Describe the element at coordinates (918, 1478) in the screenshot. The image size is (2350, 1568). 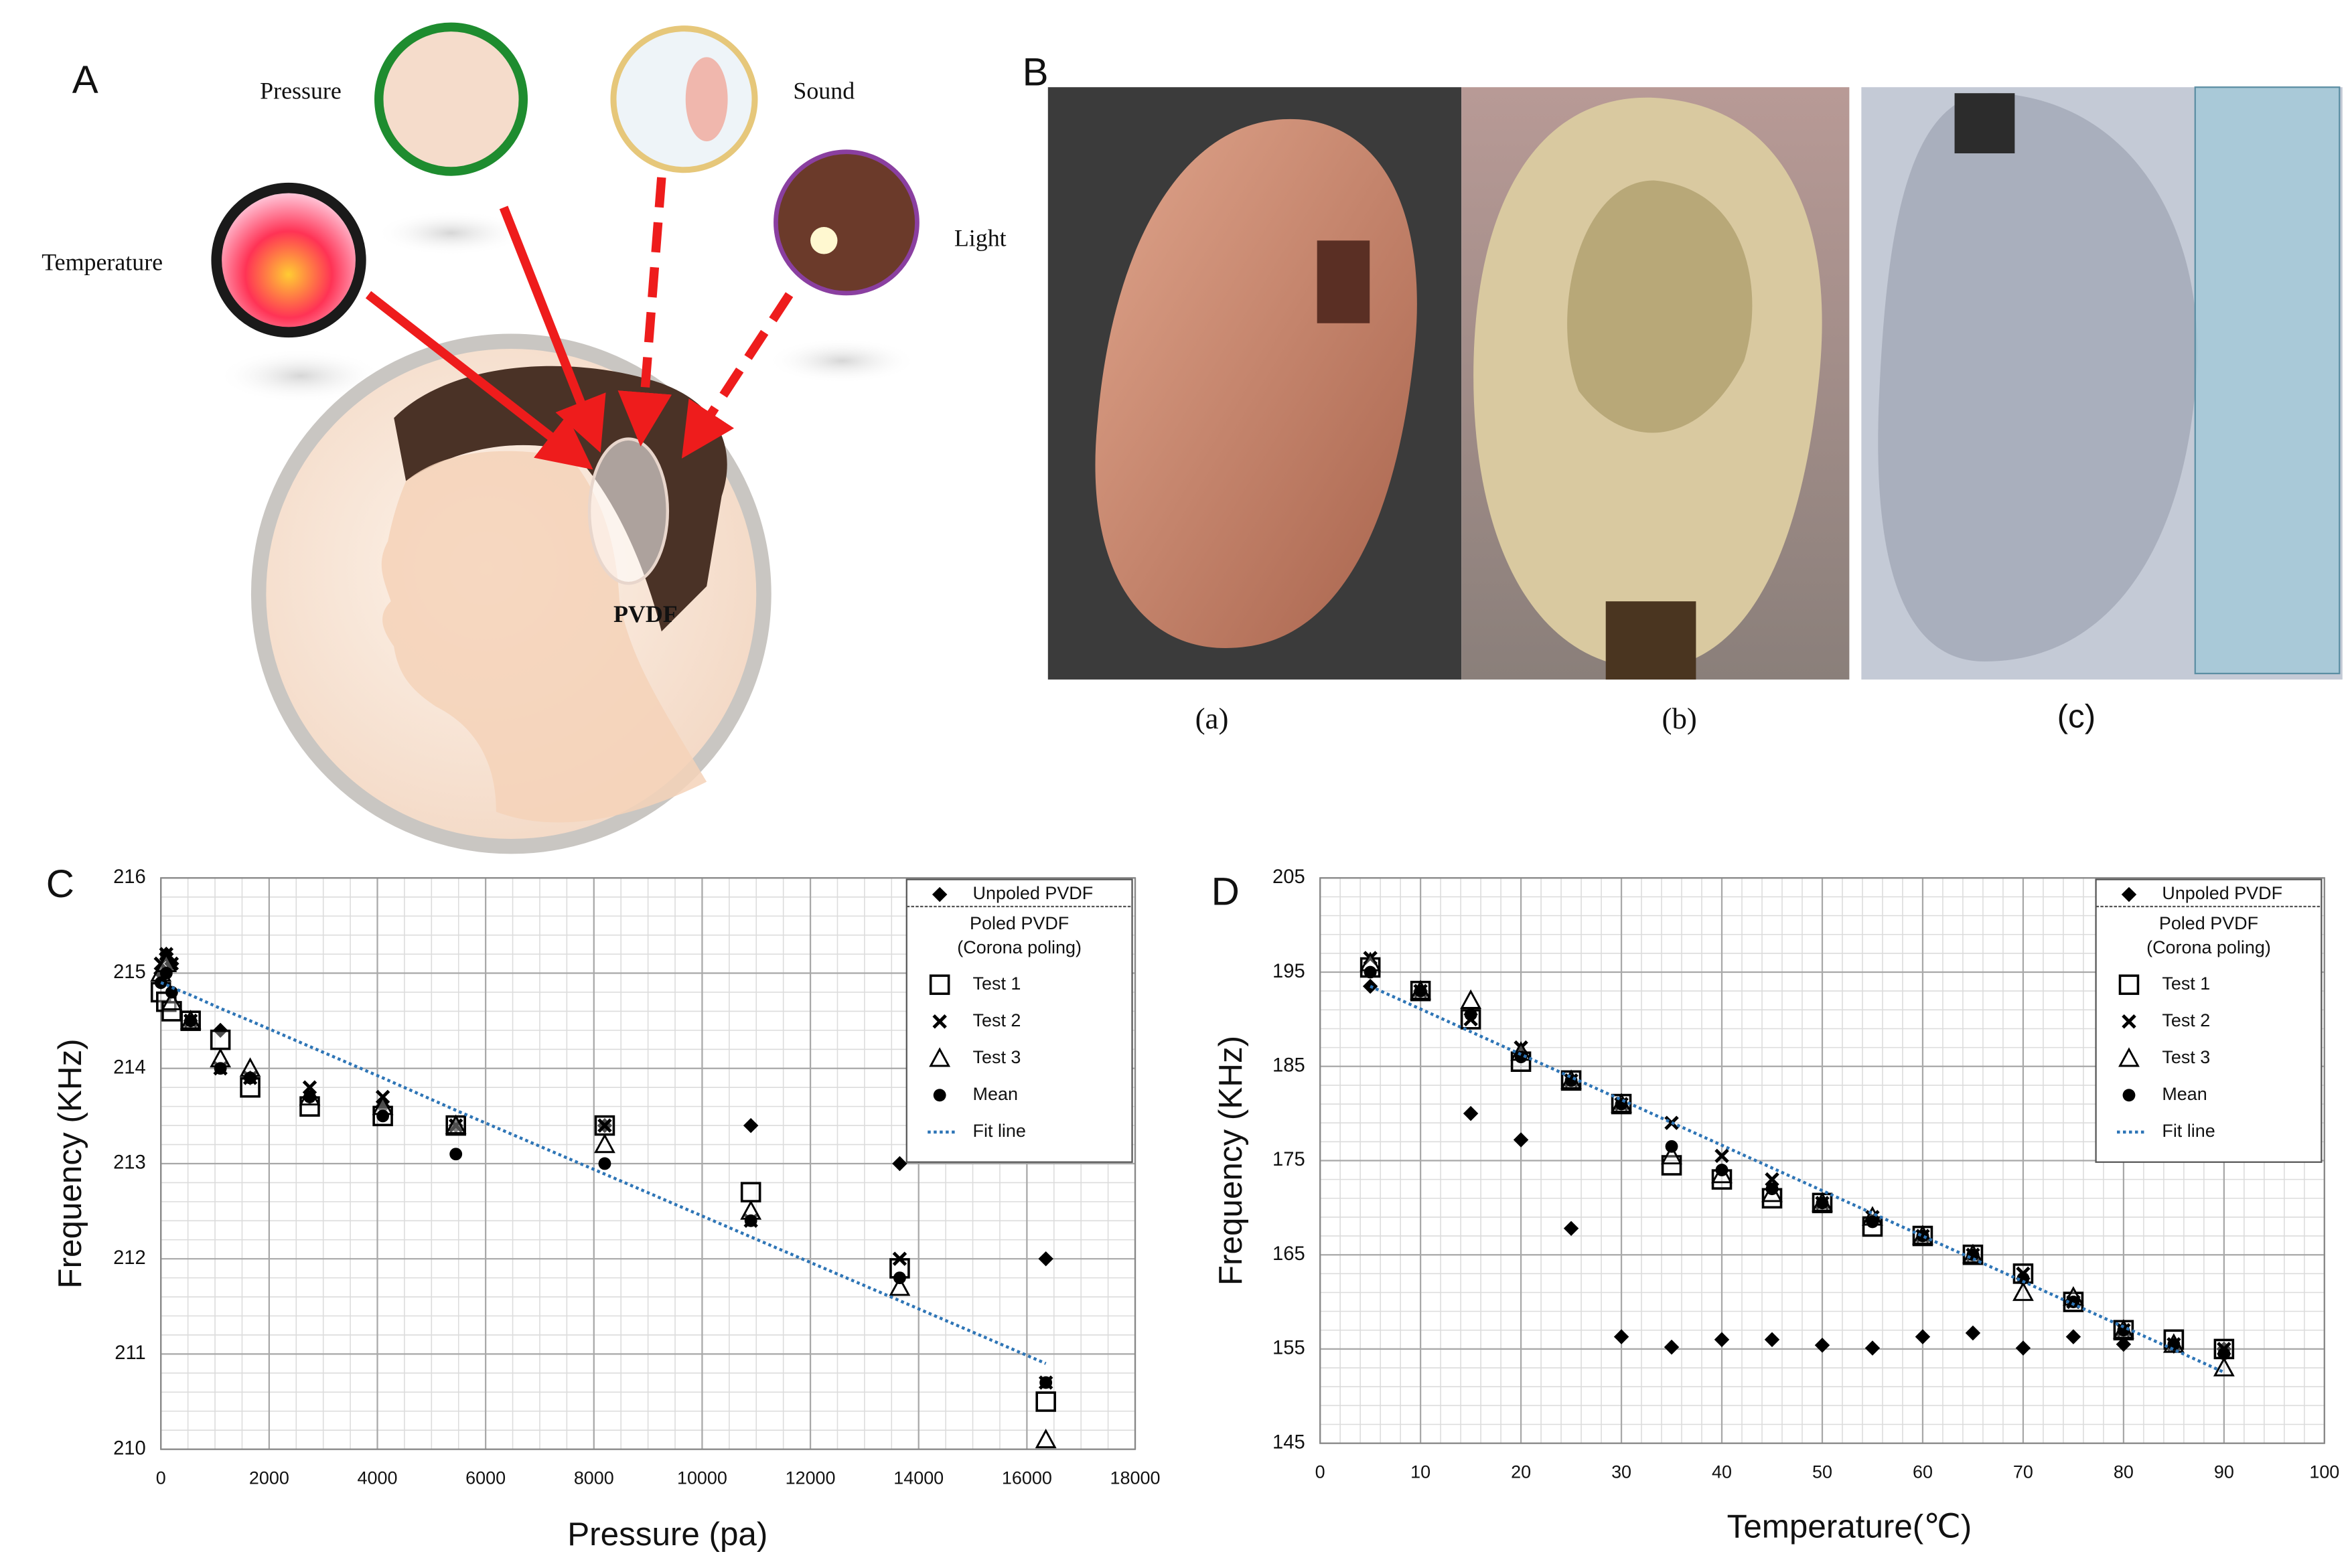
I see `x-tick-label: 14000` at that location.